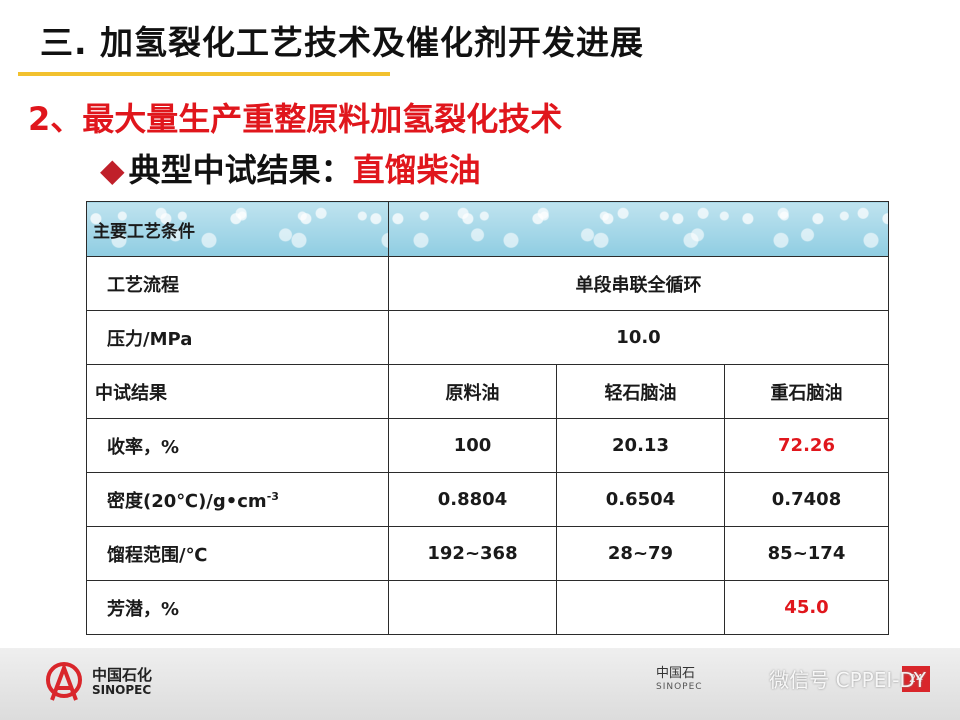 This screenshot has width=960, height=720. Describe the element at coordinates (640, 391) in the screenshot. I see `column-header-light-naphtha: 轻石脑油` at that location.